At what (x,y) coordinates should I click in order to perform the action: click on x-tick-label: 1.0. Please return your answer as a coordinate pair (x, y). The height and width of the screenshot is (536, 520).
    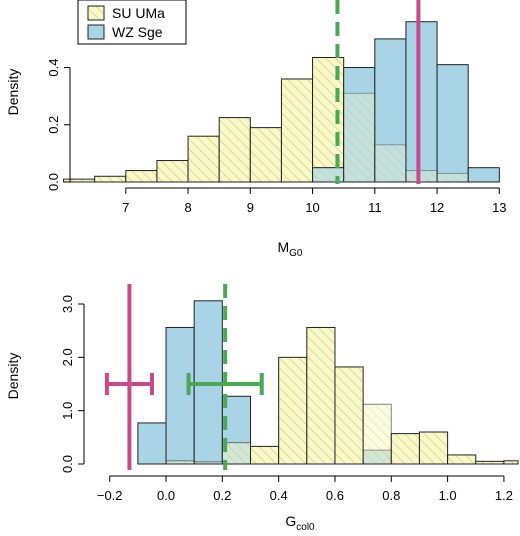
    Looking at the image, I should click on (448, 495).